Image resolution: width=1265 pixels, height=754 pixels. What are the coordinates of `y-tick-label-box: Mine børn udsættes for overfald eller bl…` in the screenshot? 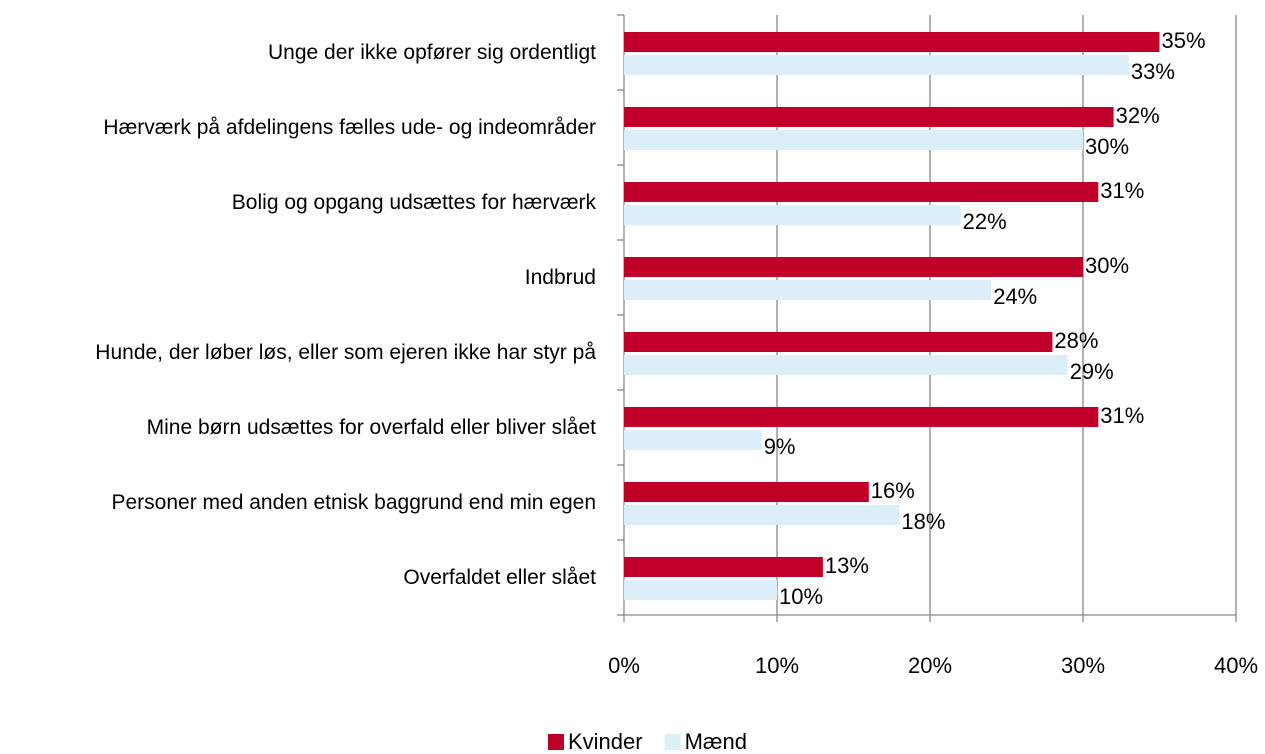 It's located at (298, 427).